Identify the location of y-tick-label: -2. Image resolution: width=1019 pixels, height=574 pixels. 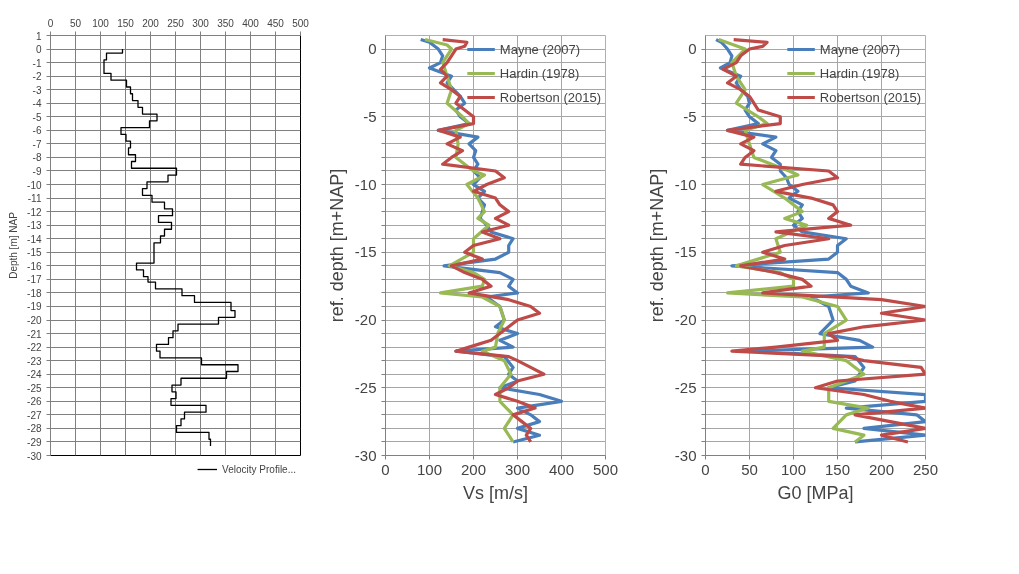
(37, 77).